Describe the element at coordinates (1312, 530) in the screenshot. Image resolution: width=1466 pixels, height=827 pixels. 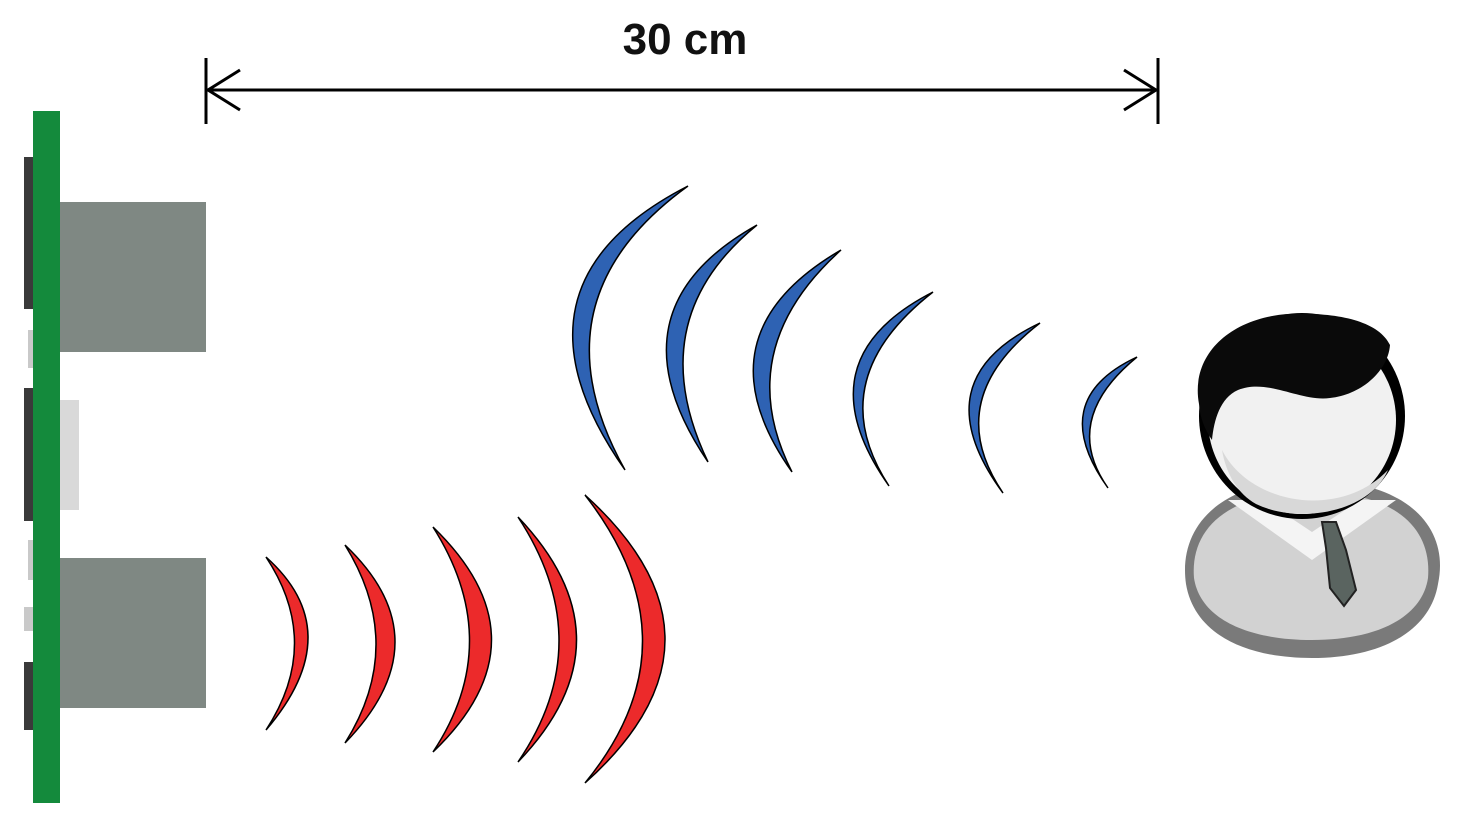
I see `person-shirt` at that location.